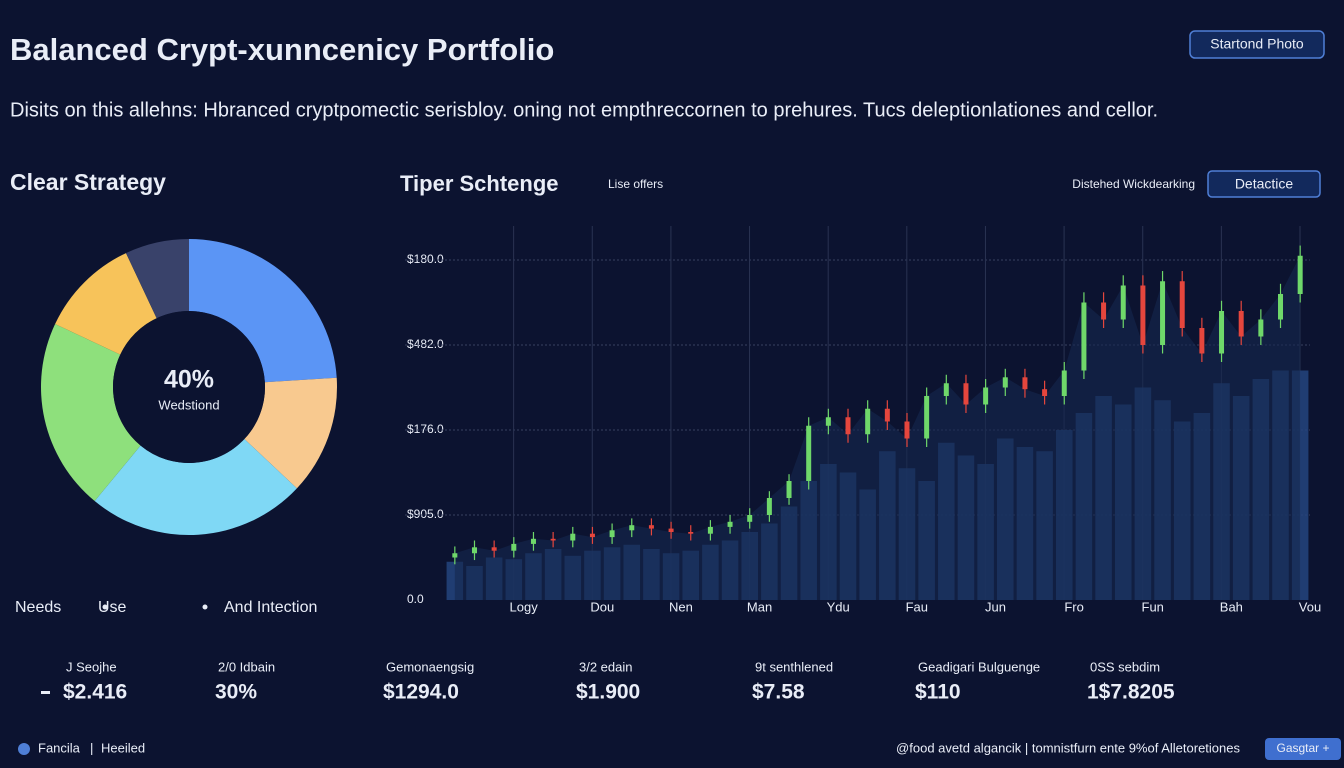 Image resolution: width=1344 pixels, height=768 pixels. I want to click on x-tick-label: Bah, so click(1231, 606).